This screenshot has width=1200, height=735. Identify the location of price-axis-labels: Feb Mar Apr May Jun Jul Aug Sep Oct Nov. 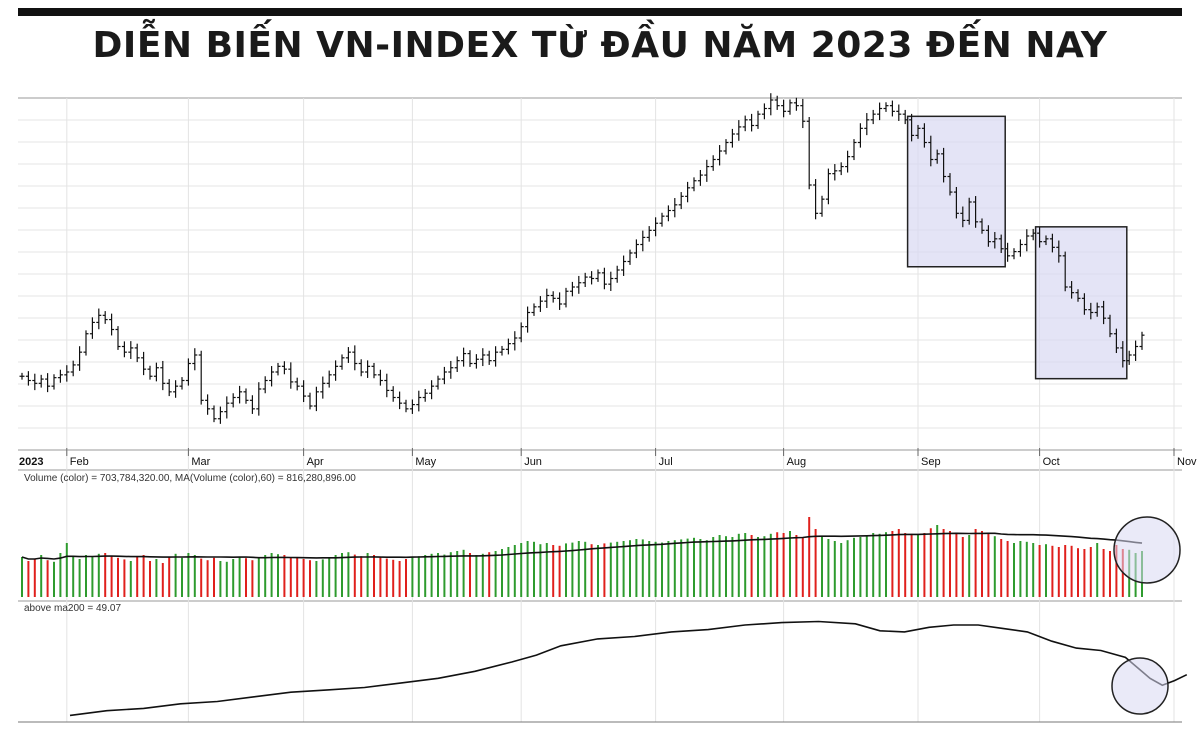
(631, 458).